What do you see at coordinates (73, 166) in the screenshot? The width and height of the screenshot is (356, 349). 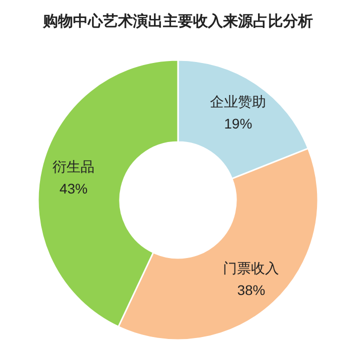 I see `slice-label: 衍生品` at bounding box center [73, 166].